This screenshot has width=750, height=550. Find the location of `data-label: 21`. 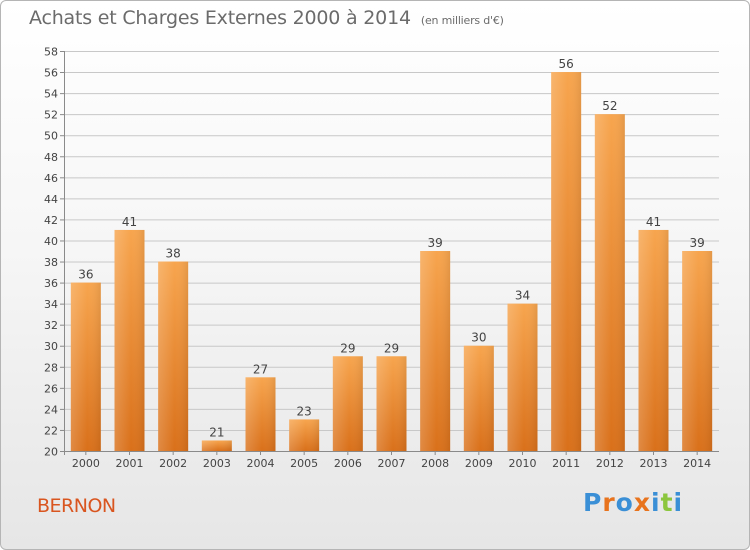

data-label: 21 is located at coordinates (216, 432).